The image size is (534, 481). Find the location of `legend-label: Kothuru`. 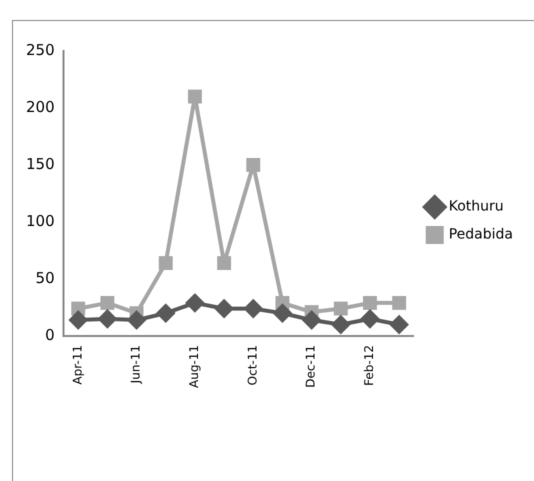

legend-label: Kothuru is located at coordinates (476, 206).